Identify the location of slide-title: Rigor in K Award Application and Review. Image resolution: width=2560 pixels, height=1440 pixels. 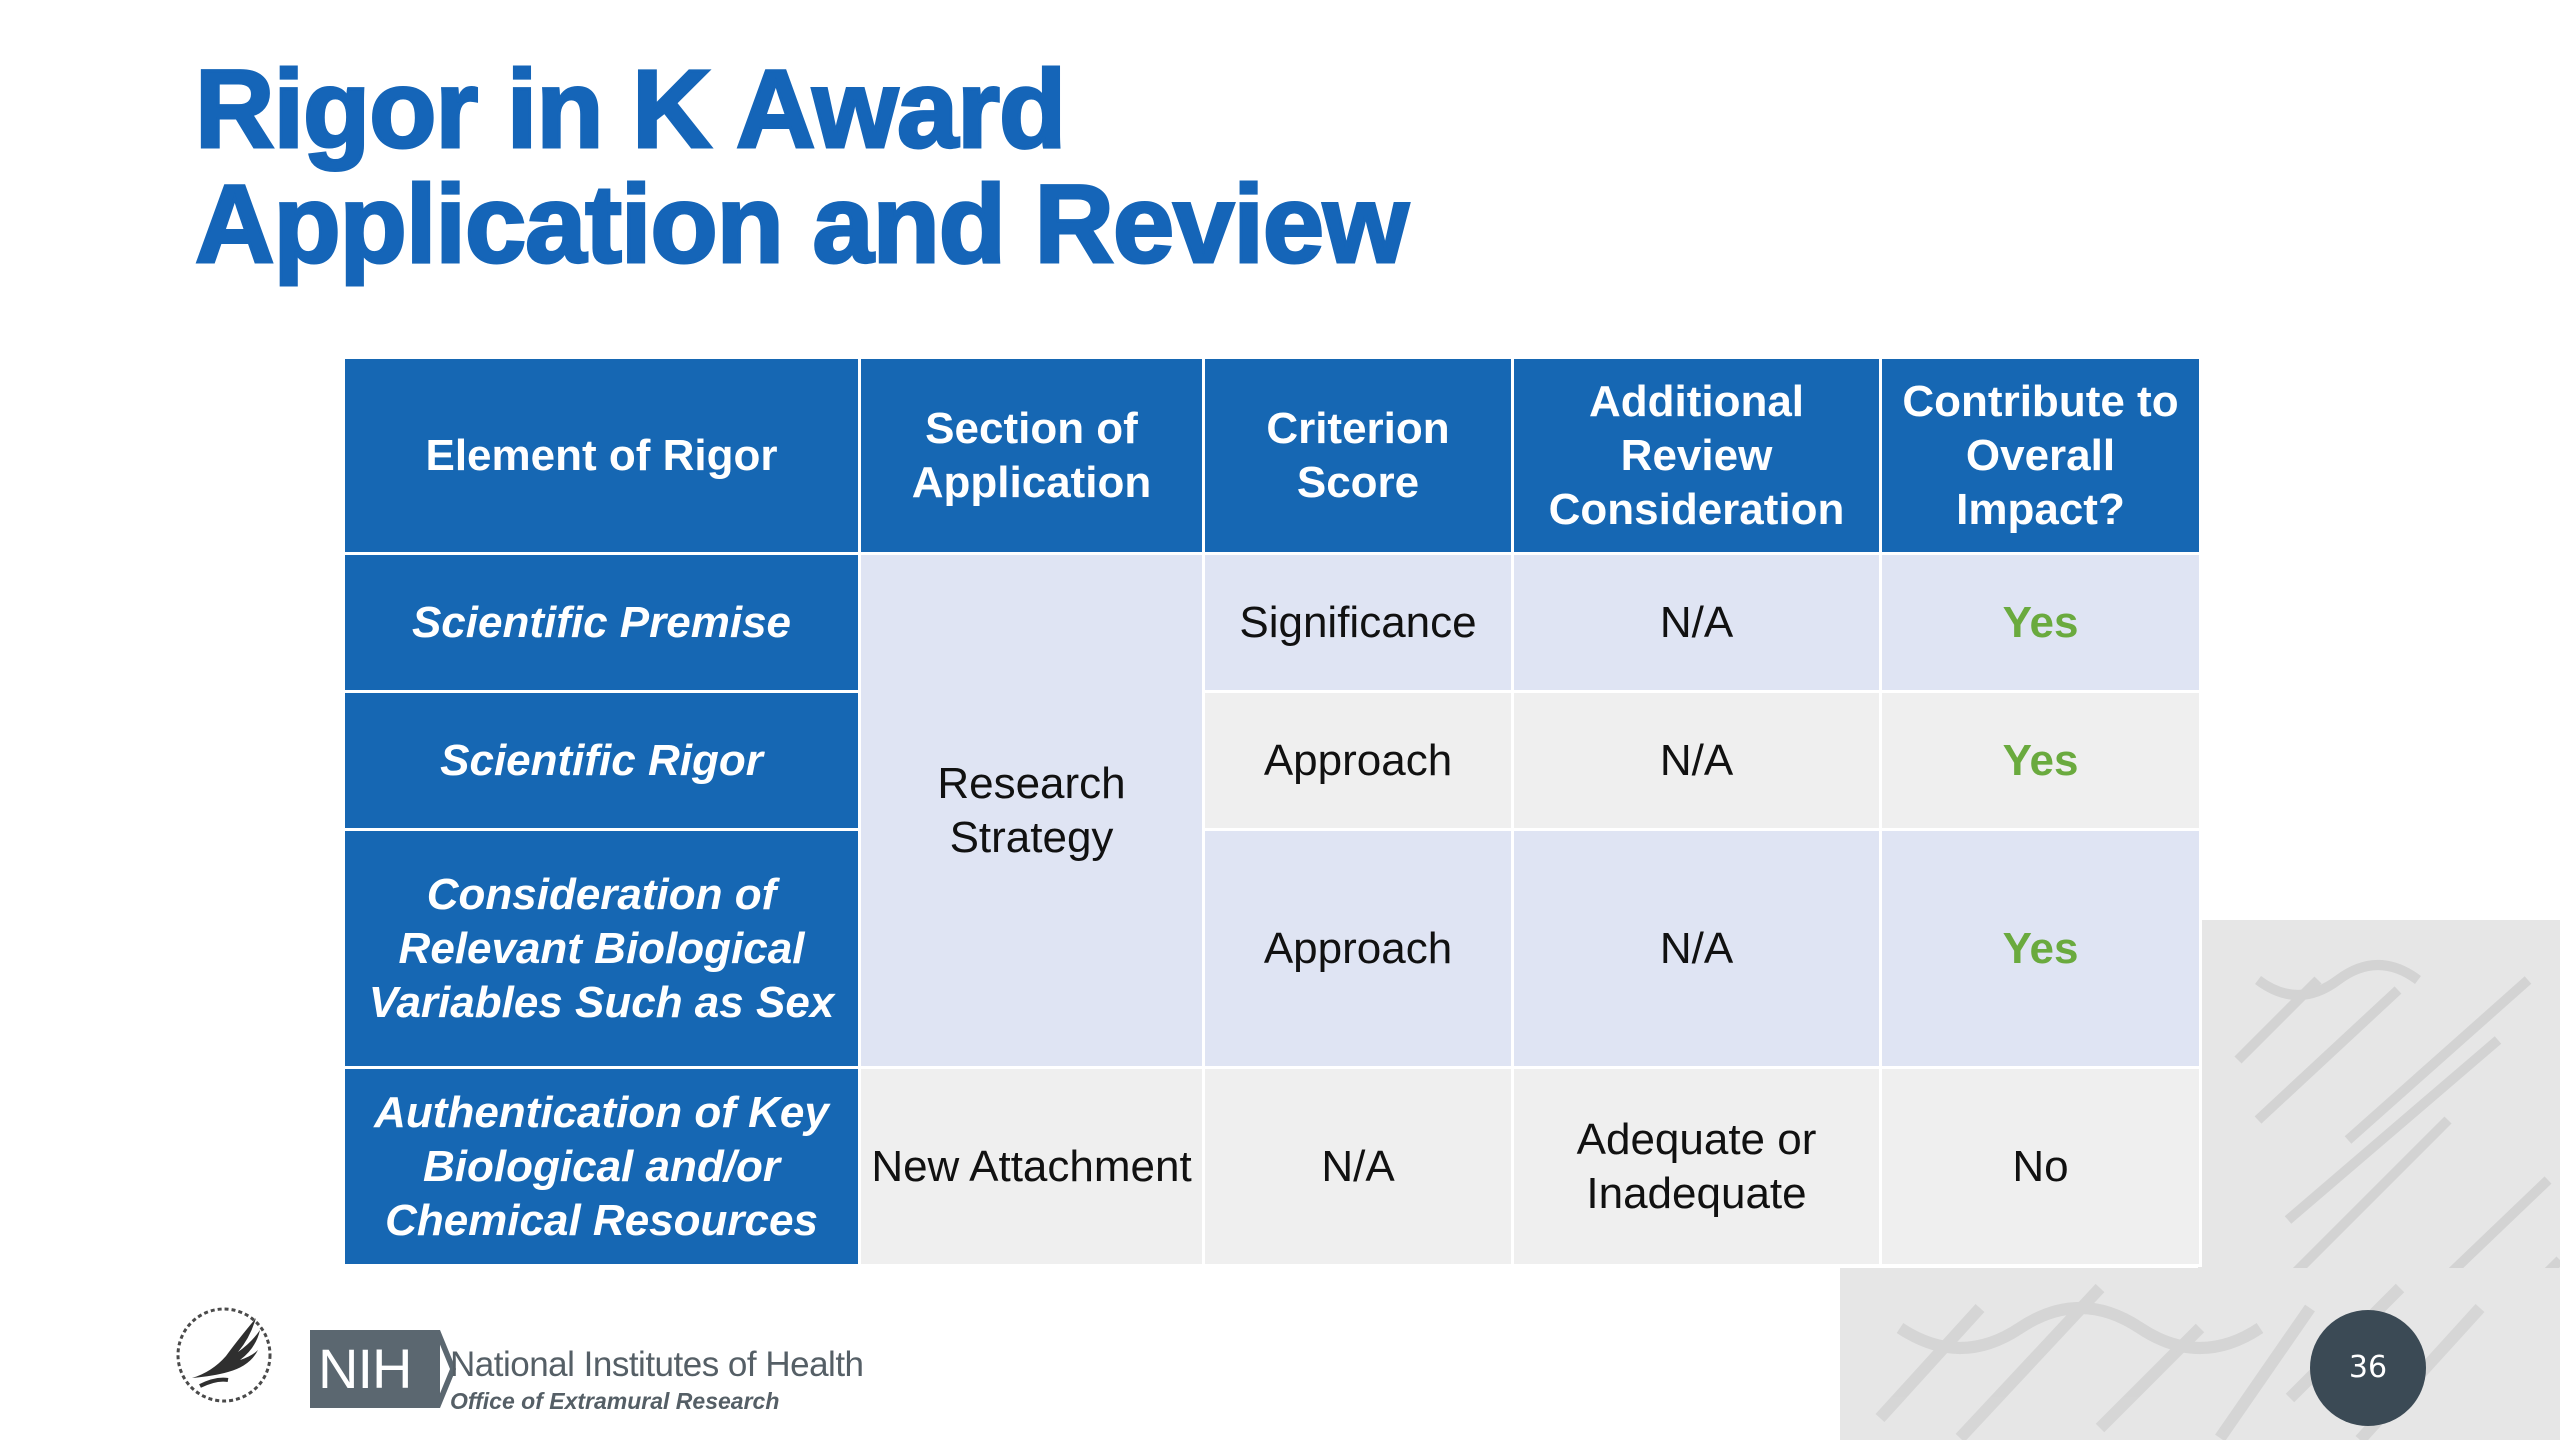
(802, 167).